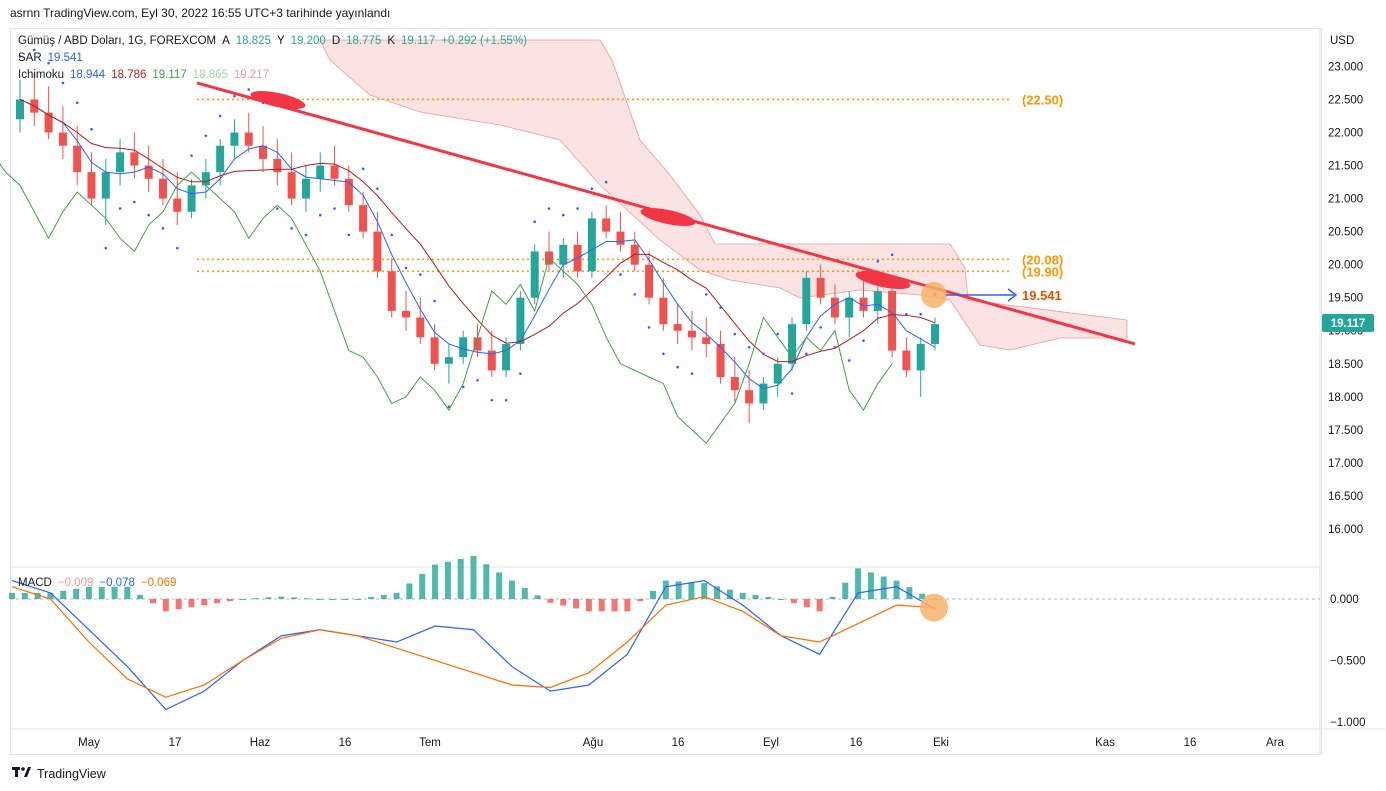 This screenshot has height=791, width=1386. I want to click on macd-legend: MACD −0.009 −0.078 −0.069, so click(100, 583).